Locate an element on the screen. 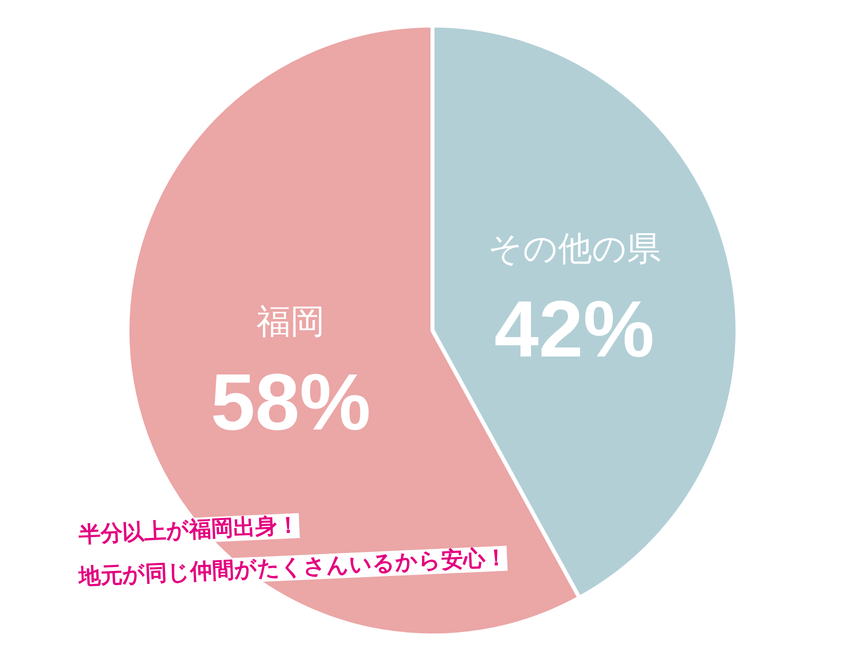 Image resolution: width=864 pixels, height=663 pixels. slice-label: その他の県 is located at coordinates (574, 249).